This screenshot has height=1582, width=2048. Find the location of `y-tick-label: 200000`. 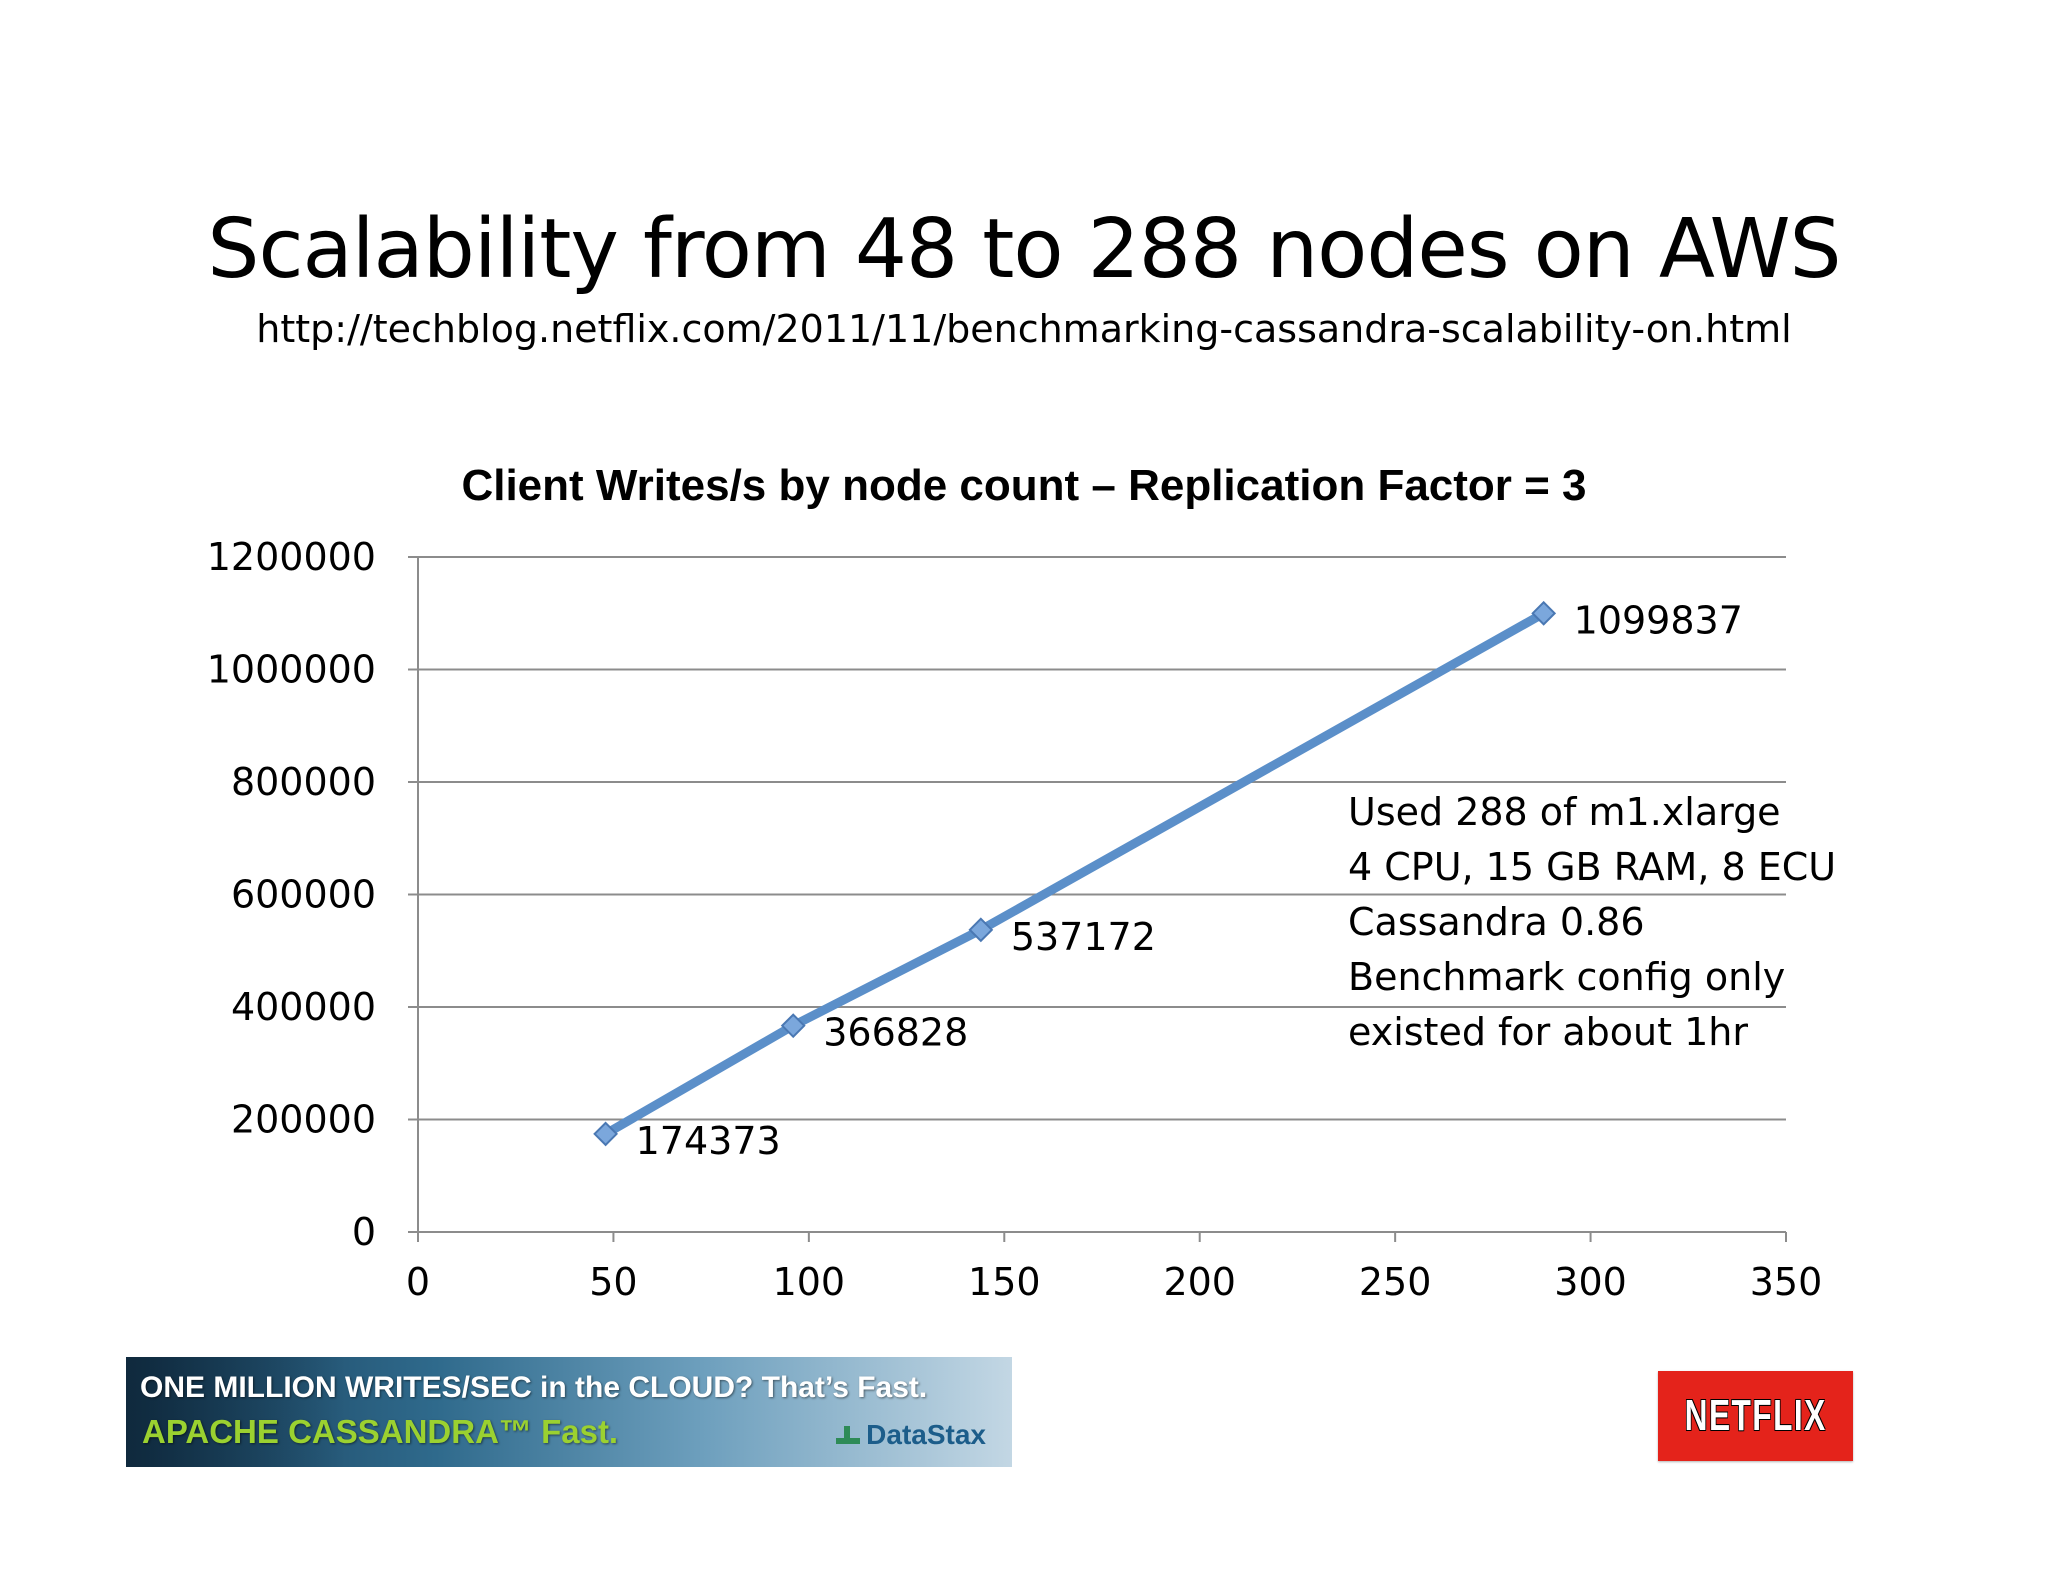

y-tick-label: 200000 is located at coordinates (303, 1120).